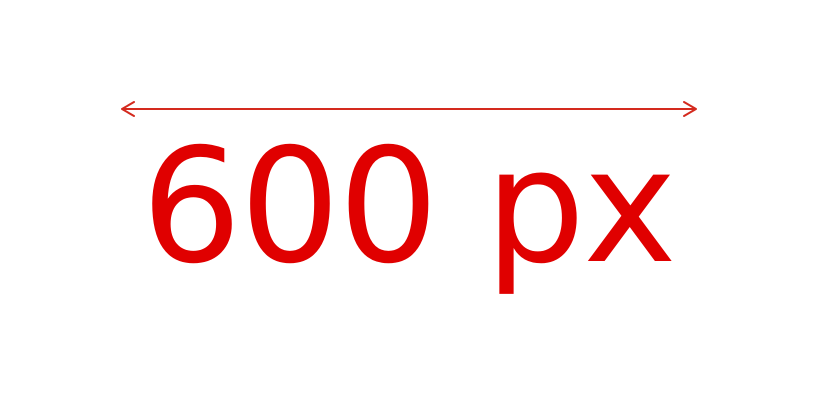  I want to click on arrow-right-head, so click(690, 109).